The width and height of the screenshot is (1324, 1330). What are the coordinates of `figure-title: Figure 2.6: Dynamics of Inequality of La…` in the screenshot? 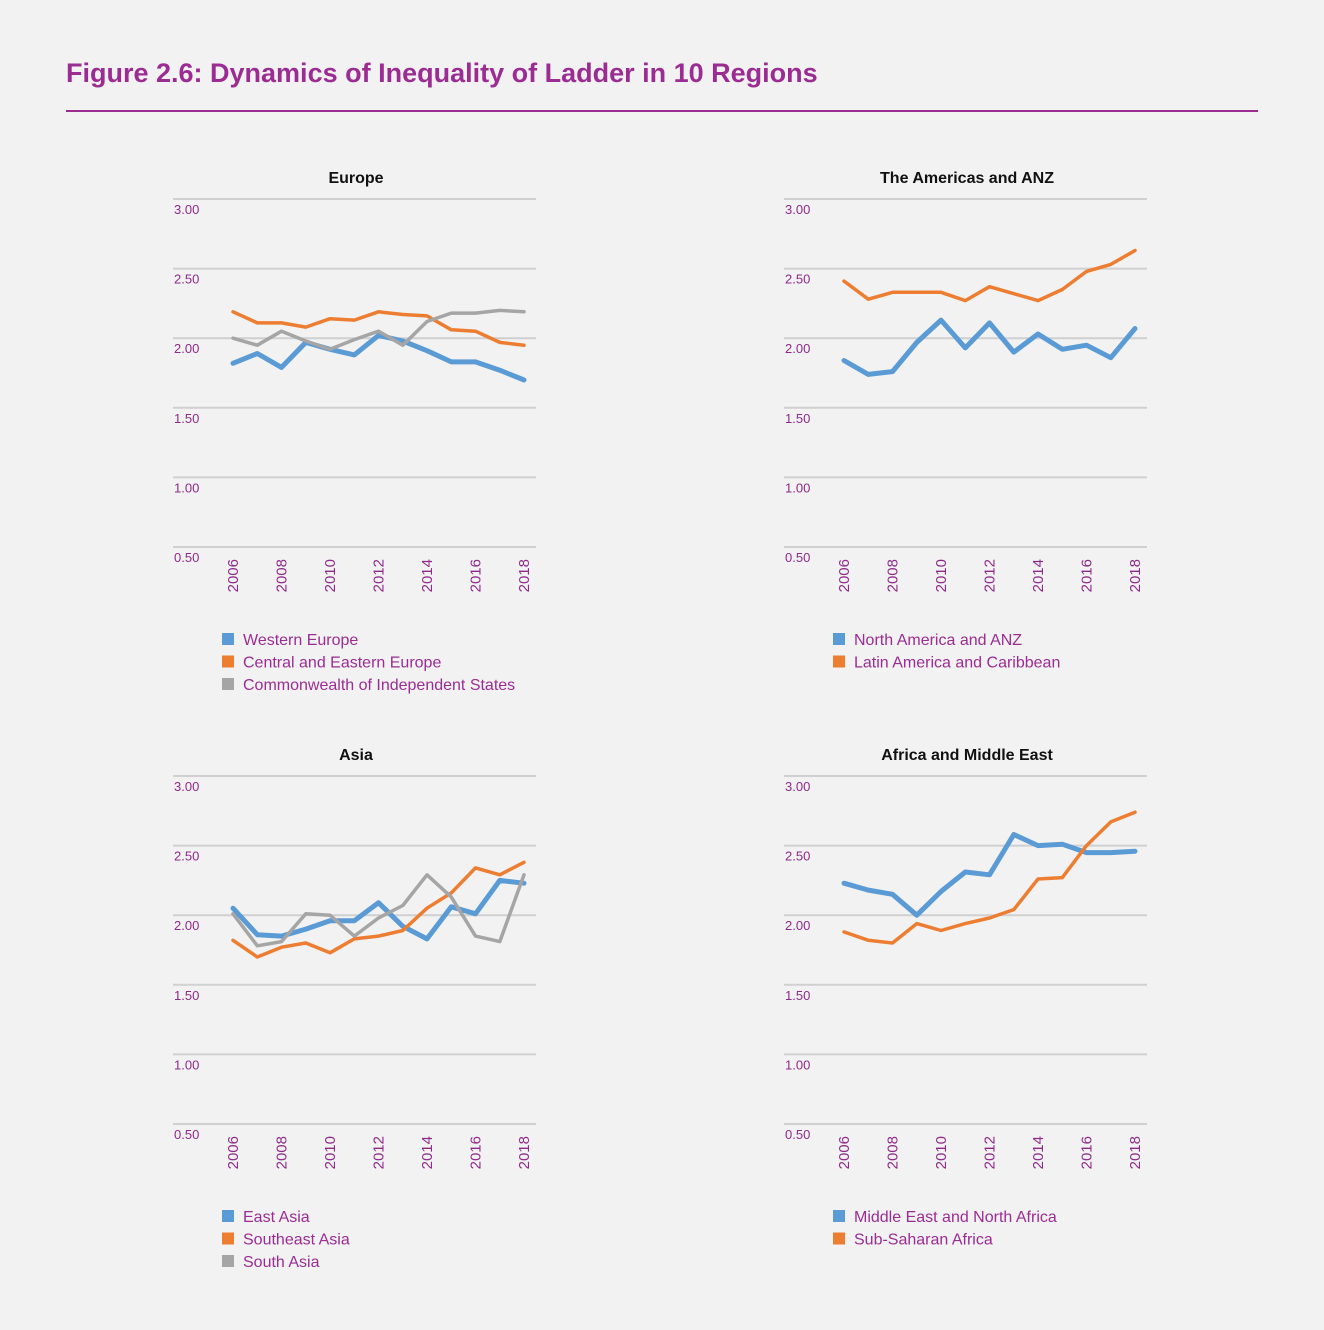 It's located at (442, 73).